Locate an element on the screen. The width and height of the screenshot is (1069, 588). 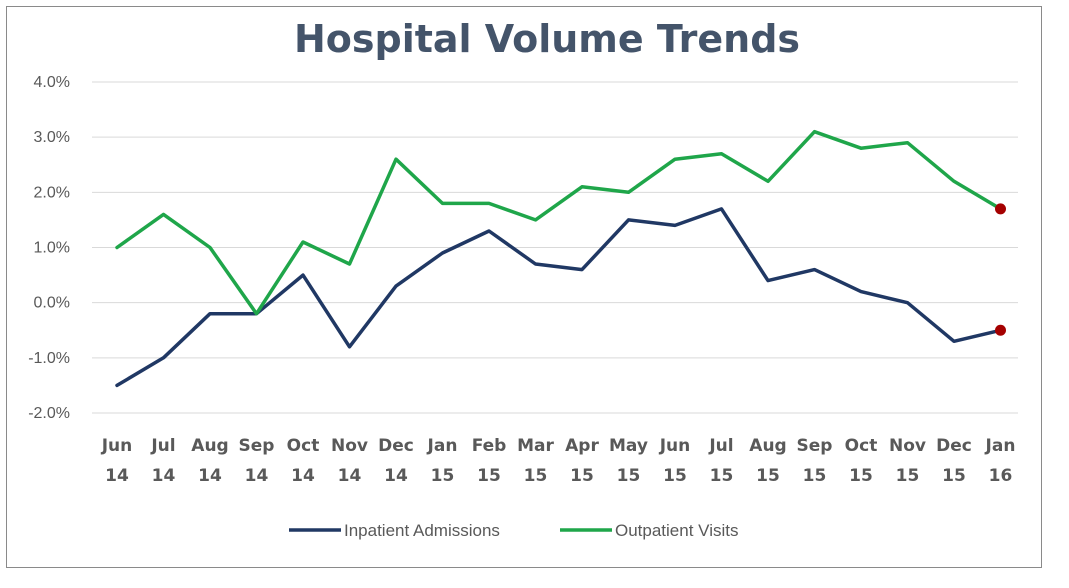
y-tick-label: -2.0% is located at coordinates (49, 413).